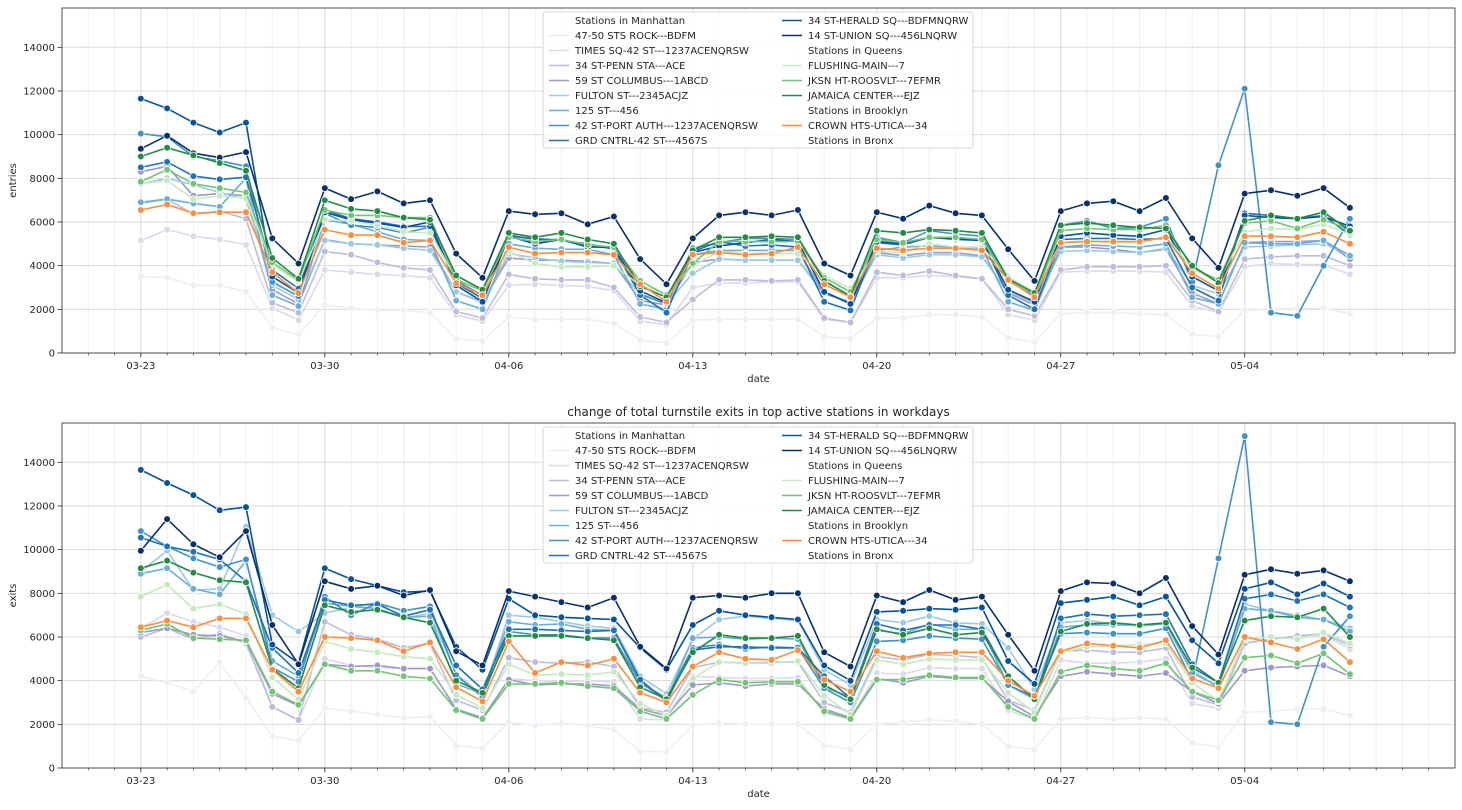 This screenshot has width=1462, height=810. Describe the element at coordinates (855, 51) in the screenshot. I see `legend-item: Stations in Queens` at that location.